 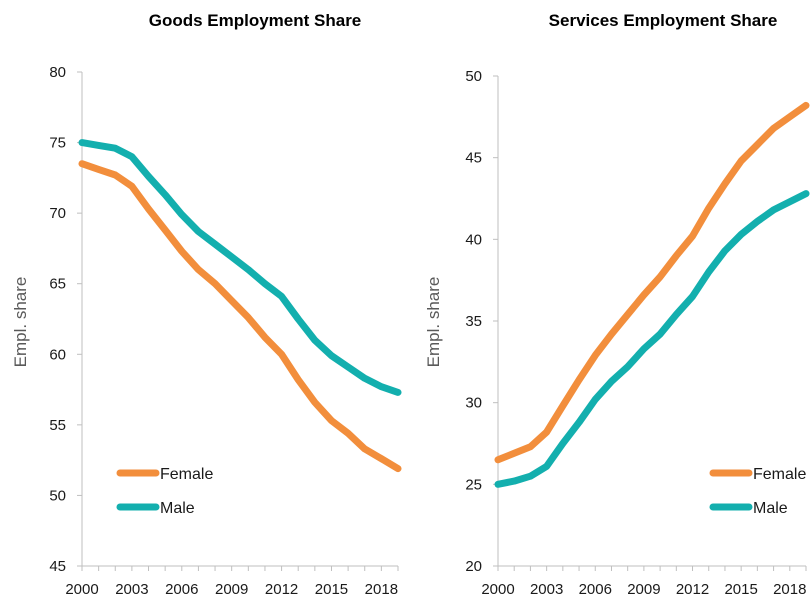 What do you see at coordinates (57, 143) in the screenshot?
I see `y-tick-label: 75` at bounding box center [57, 143].